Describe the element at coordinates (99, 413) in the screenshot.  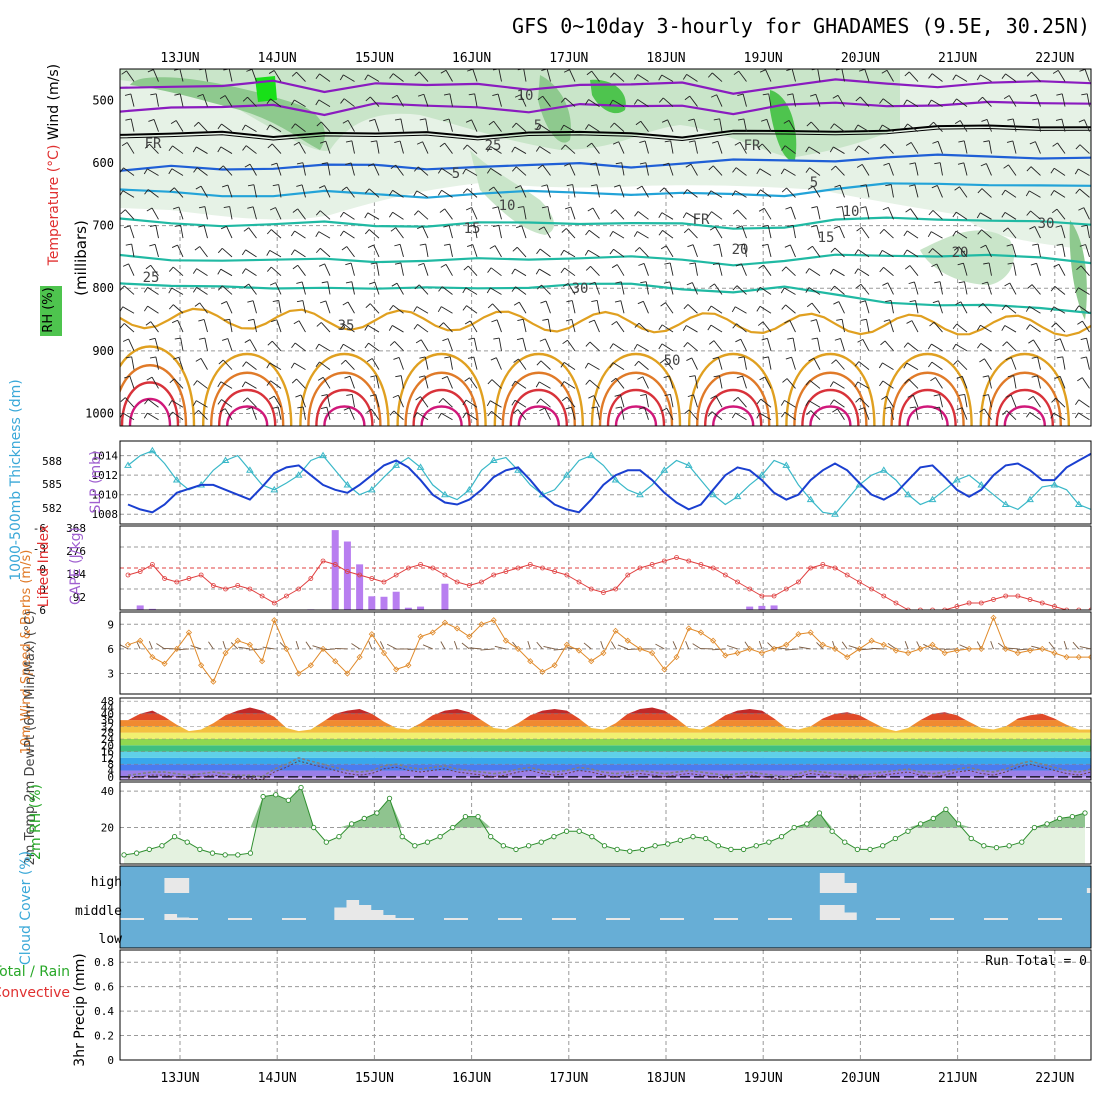
I see `pressure-tick-1000: 1000` at that location.